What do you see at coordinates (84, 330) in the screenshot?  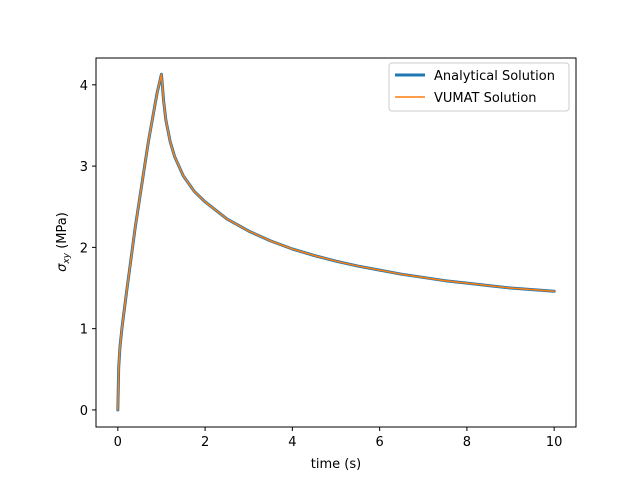 I see `y-tick-label: 1` at bounding box center [84, 330].